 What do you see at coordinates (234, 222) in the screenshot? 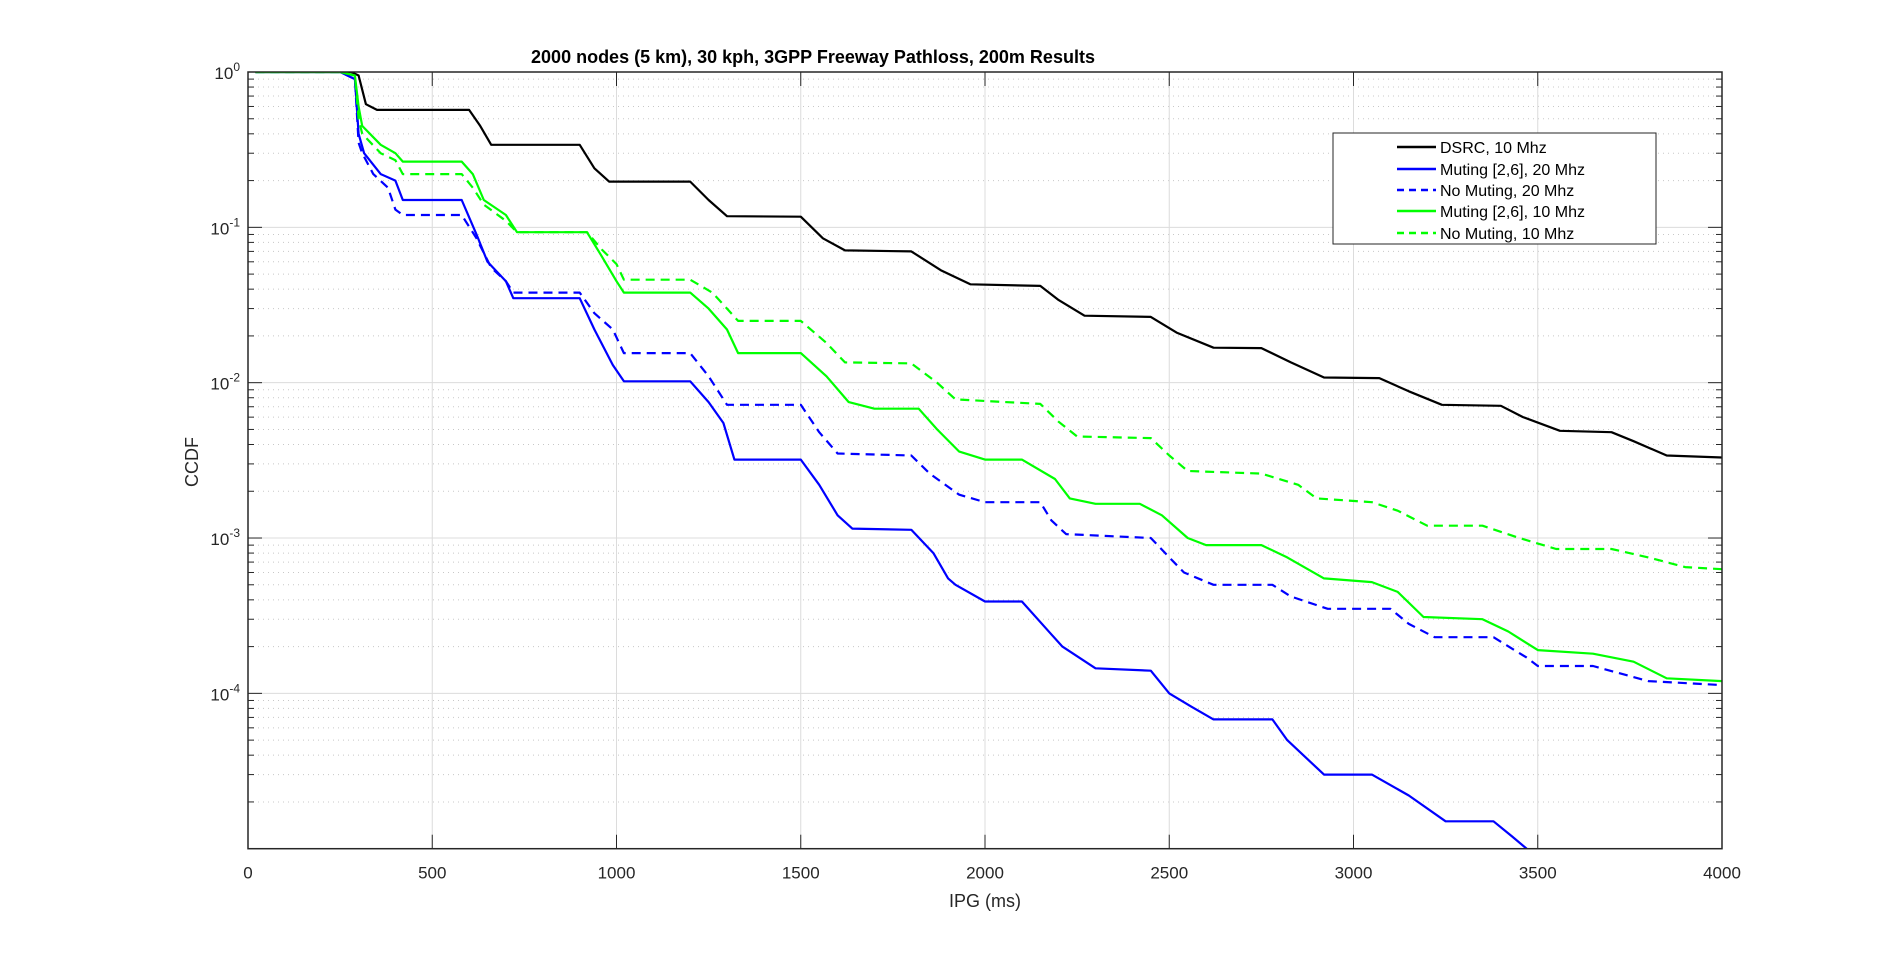
I see `y-tick-label-exponent: -1` at bounding box center [234, 222].